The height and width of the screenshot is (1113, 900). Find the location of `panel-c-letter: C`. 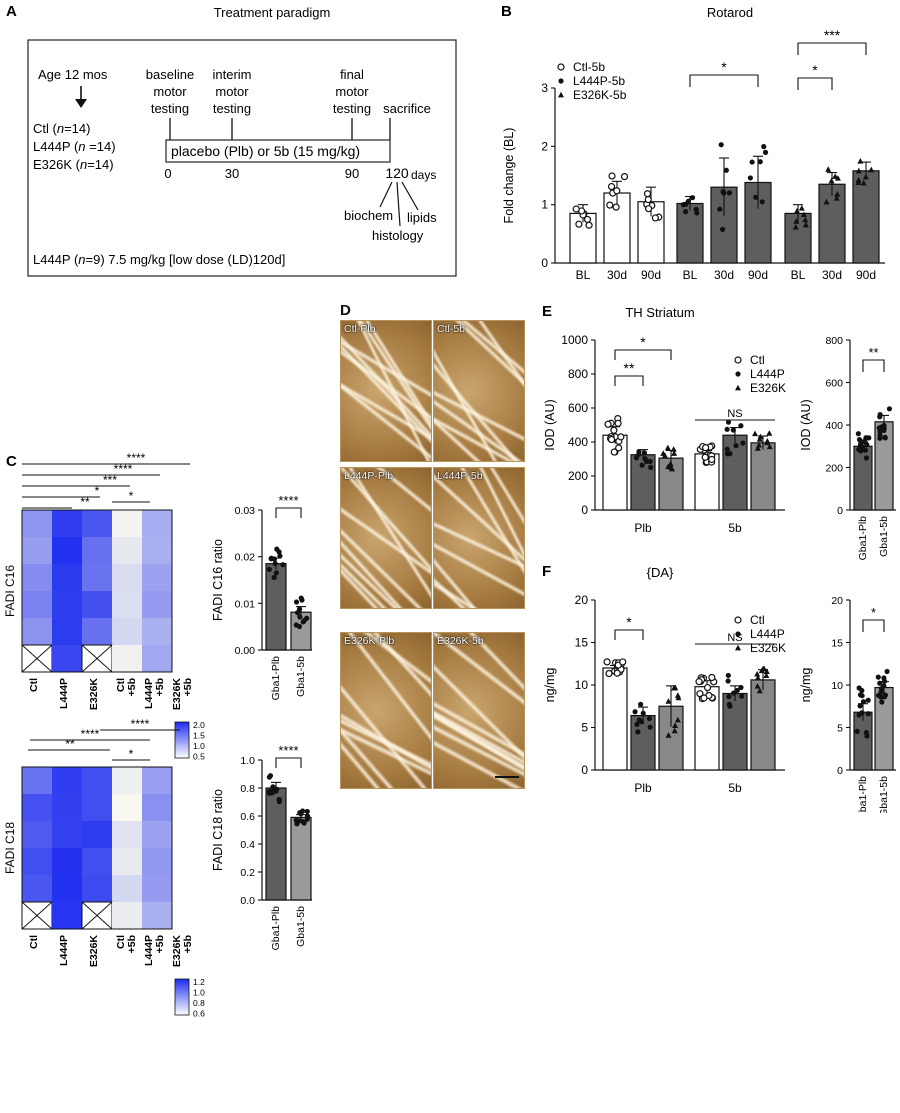

panel-c-letter: C is located at coordinates (11, 461).